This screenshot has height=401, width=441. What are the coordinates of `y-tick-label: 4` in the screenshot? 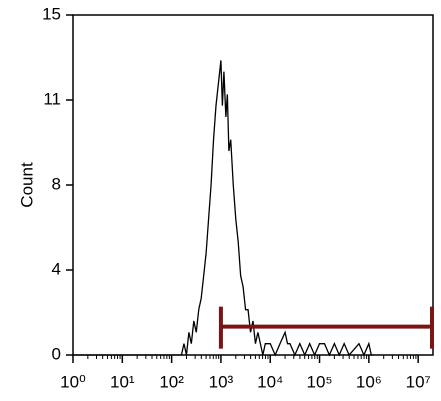 It's located at (56, 268).